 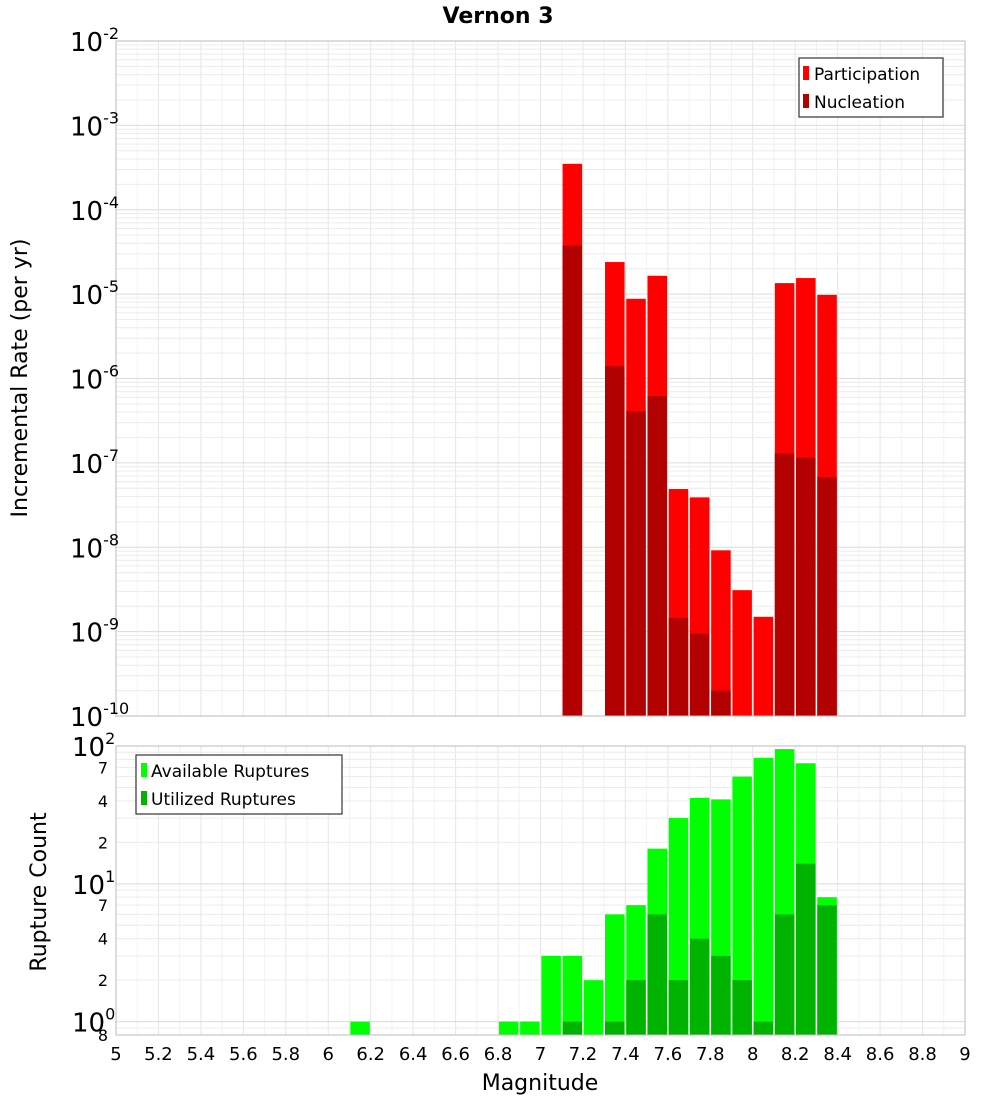 What do you see at coordinates (93, 746) in the screenshot?
I see `y-tick-label: 10²` at bounding box center [93, 746].